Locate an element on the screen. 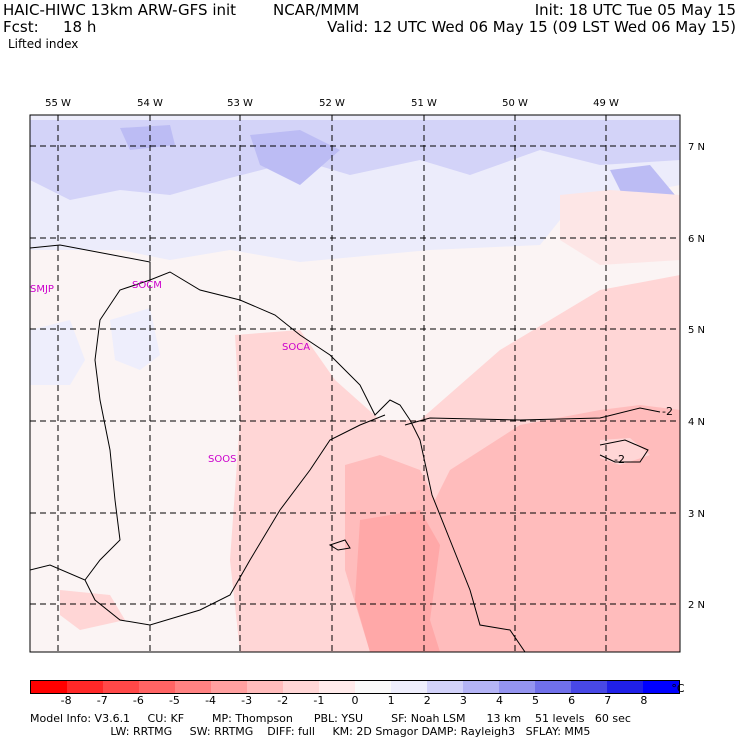 Image resolution: width=740 pixels, height=740 pixels. unstable-zone-core is located at coordinates (397, 581).